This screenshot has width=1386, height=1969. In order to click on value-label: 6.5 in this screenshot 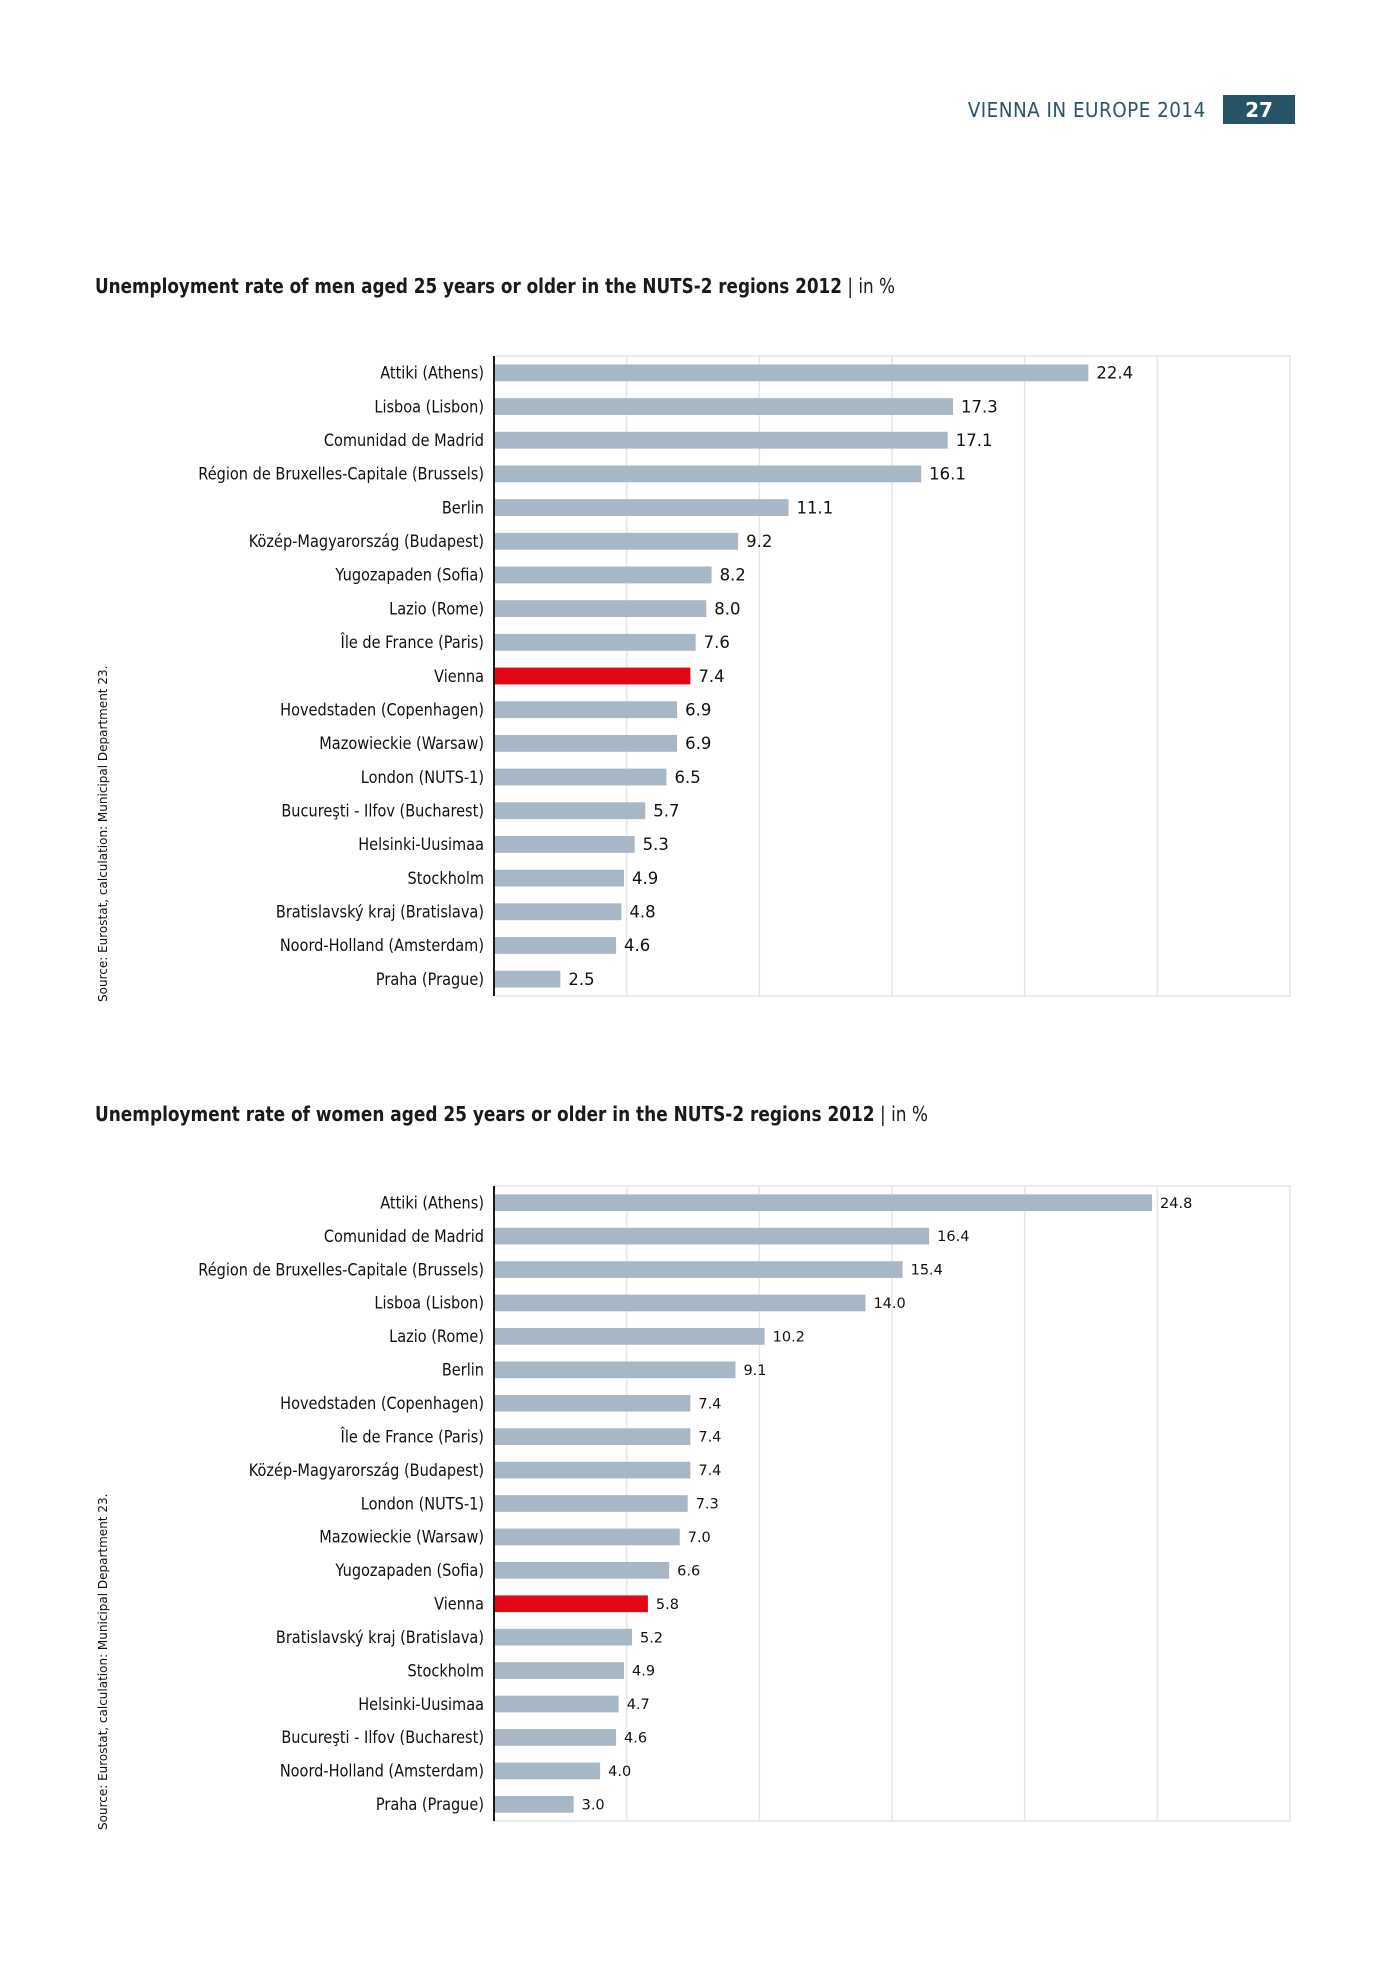, I will do `click(687, 777)`.